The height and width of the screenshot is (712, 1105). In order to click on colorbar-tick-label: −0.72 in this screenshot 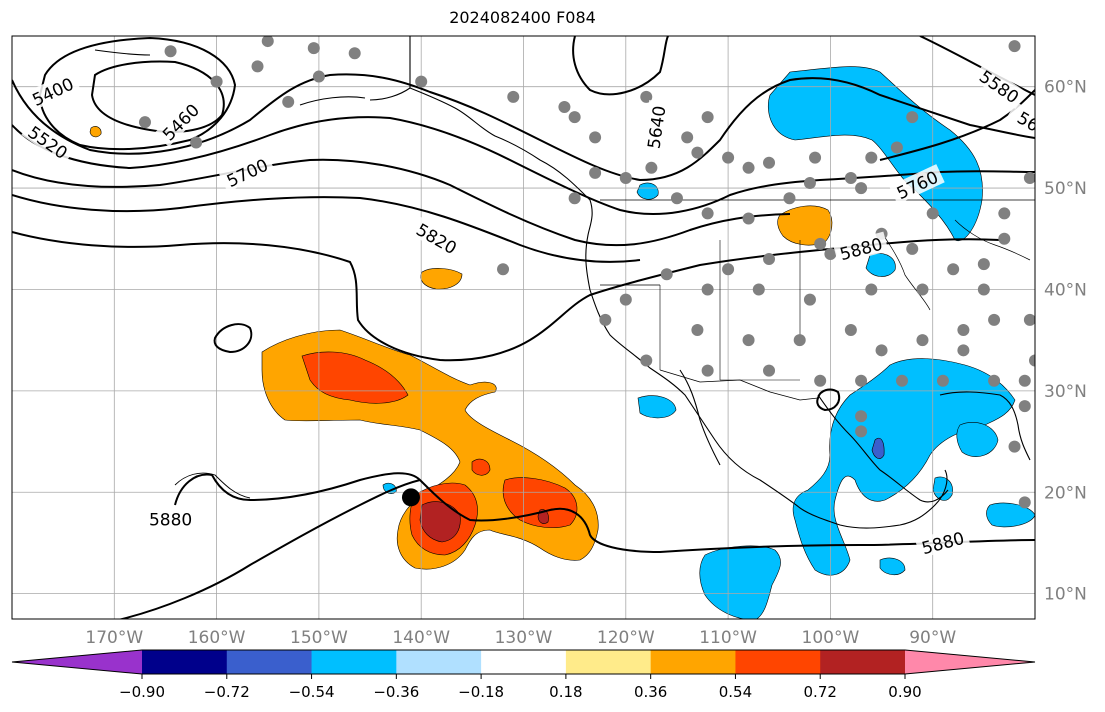, I will do `click(227, 692)`.